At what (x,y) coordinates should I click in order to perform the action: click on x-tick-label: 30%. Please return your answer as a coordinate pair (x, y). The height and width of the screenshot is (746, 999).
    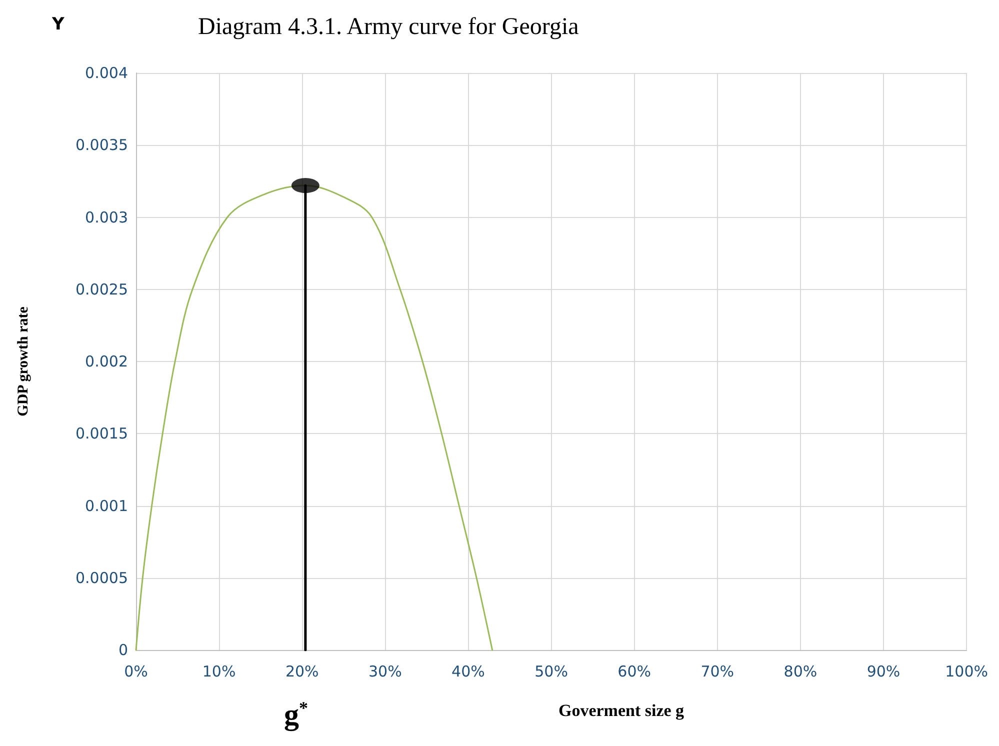
    Looking at the image, I should click on (385, 671).